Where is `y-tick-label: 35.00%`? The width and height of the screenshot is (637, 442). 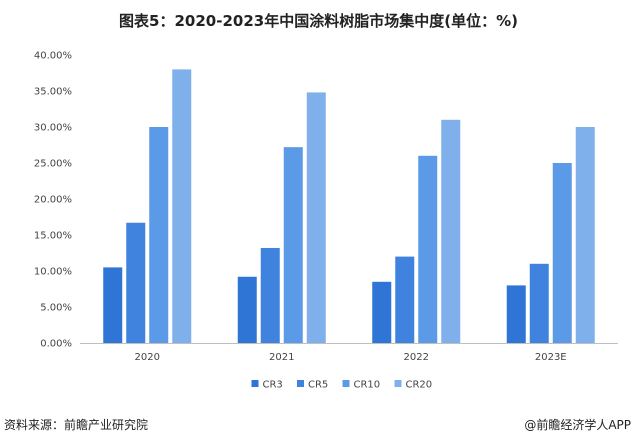
y-tick-label: 35.00% is located at coordinates (53, 92).